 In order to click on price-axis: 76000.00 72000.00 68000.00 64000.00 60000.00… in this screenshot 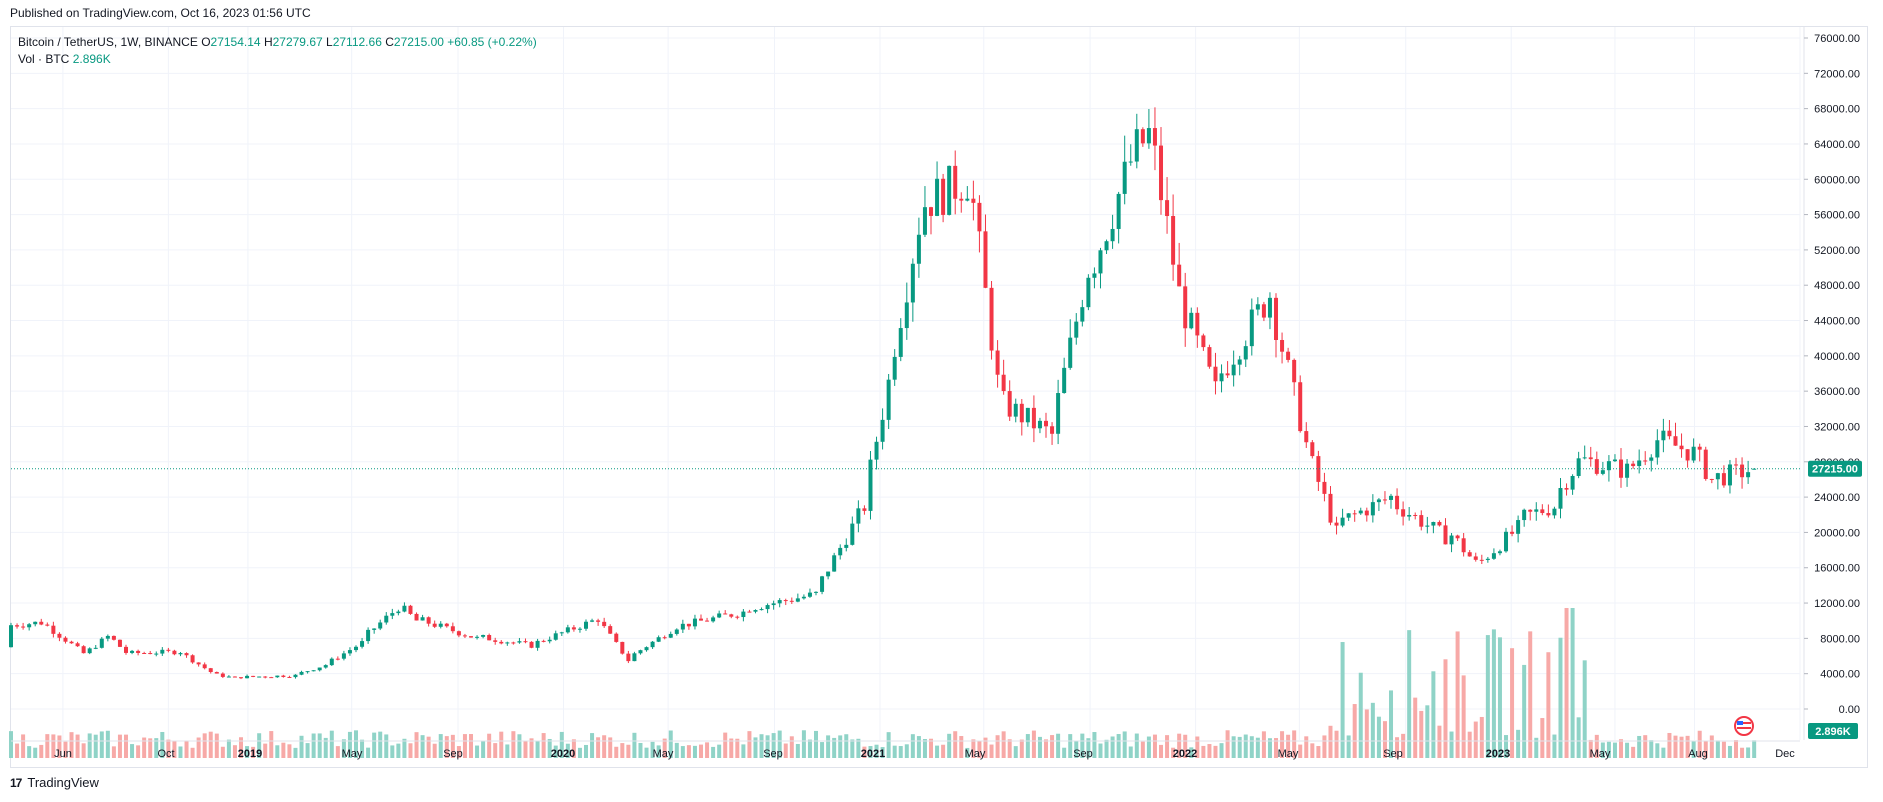, I will do `click(1831, 383)`.